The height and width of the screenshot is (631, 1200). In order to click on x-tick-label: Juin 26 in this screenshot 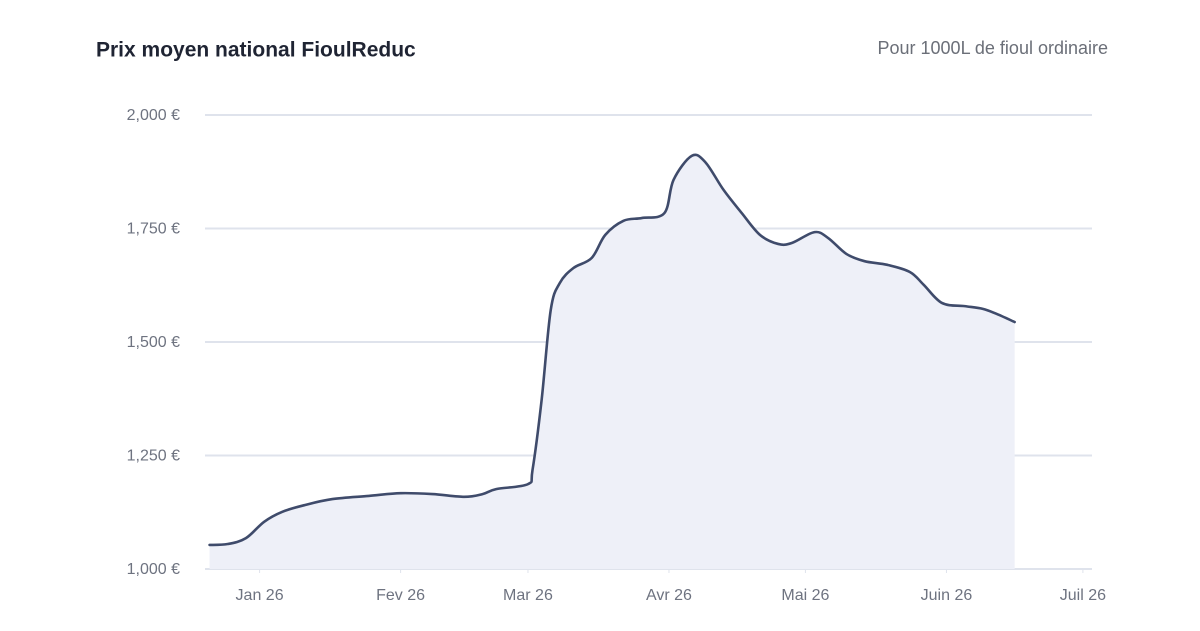, I will do `click(947, 595)`.